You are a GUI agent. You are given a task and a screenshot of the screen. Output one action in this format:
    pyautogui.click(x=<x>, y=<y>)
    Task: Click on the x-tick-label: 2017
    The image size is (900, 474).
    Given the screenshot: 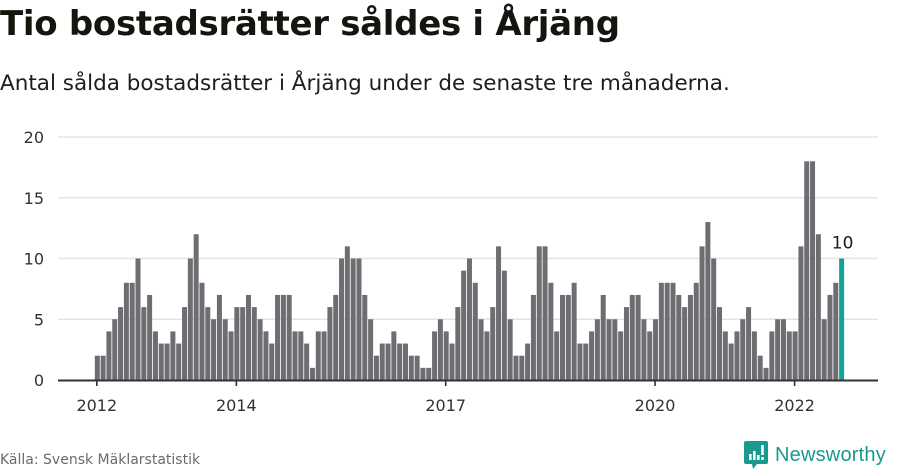 What is the action you would take?
    pyautogui.click(x=445, y=405)
    